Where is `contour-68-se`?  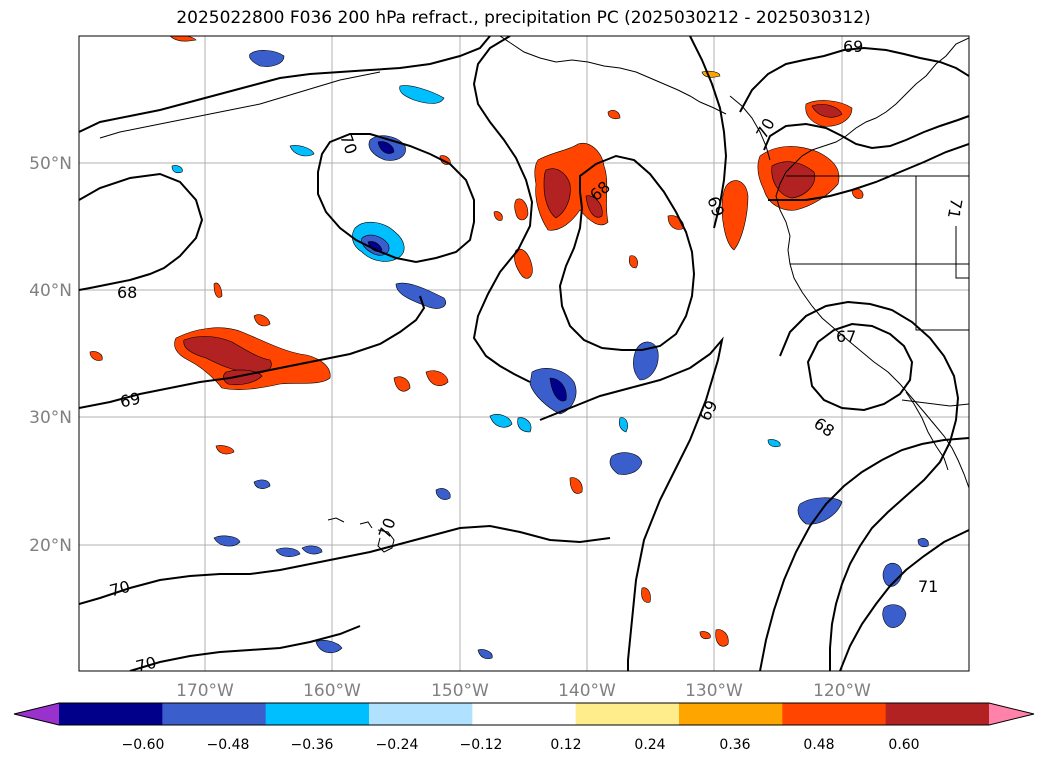
contour-68-se is located at coordinates (869, 485).